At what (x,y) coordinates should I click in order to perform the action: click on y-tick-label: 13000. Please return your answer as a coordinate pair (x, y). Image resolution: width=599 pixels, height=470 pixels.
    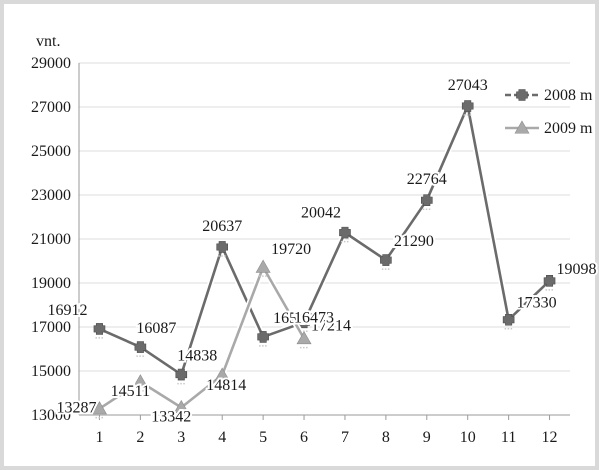
    Looking at the image, I should click on (51, 415).